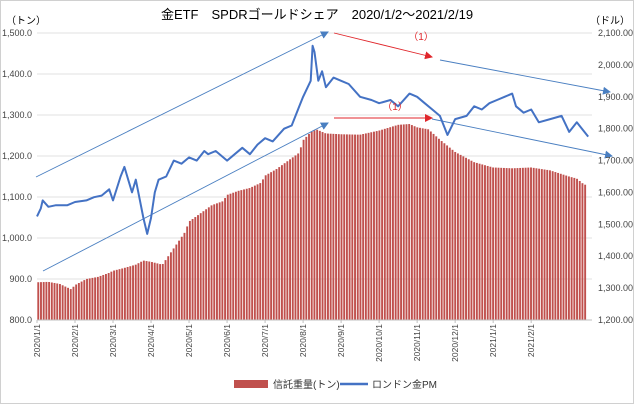 Image resolution: width=634 pixels, height=404 pixels. I want to click on x-axis-tick: 2020/7/1, so click(265, 340).